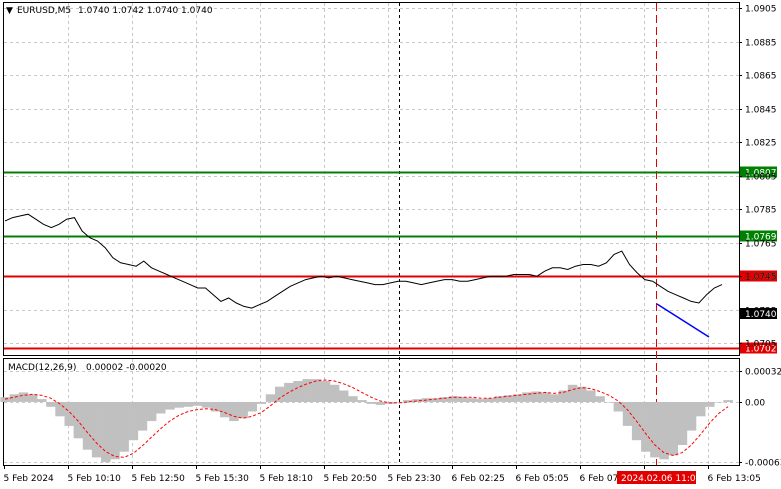  What do you see at coordinates (761, 77) in the screenshot?
I see `price-tick-label: 1.0865` at bounding box center [761, 77].